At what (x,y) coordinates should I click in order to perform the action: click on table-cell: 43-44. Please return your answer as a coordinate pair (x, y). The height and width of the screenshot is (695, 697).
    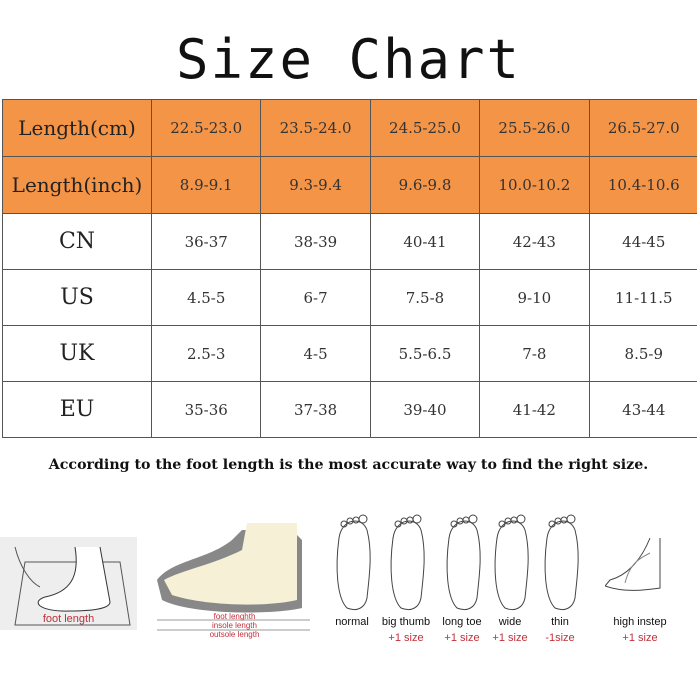
    Looking at the image, I should click on (642, 409).